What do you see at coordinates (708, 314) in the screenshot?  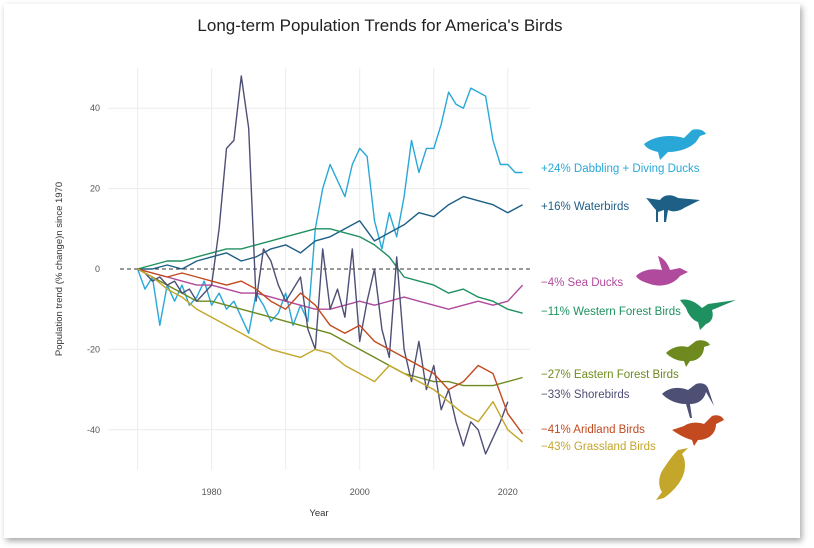 I see `hummingbird-icon` at bounding box center [708, 314].